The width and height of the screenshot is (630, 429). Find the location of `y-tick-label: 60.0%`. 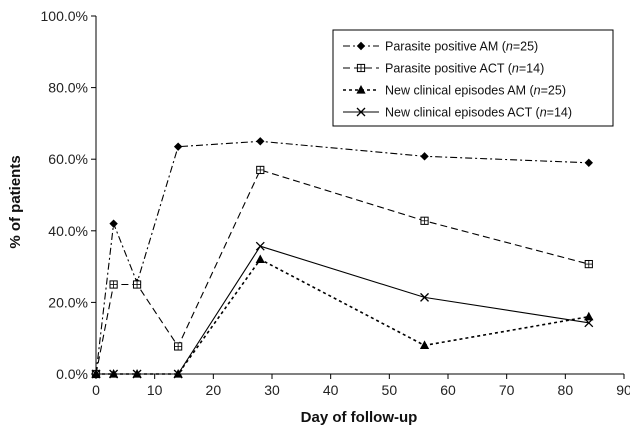

y-tick-label: 60.0% is located at coordinates (68, 159).